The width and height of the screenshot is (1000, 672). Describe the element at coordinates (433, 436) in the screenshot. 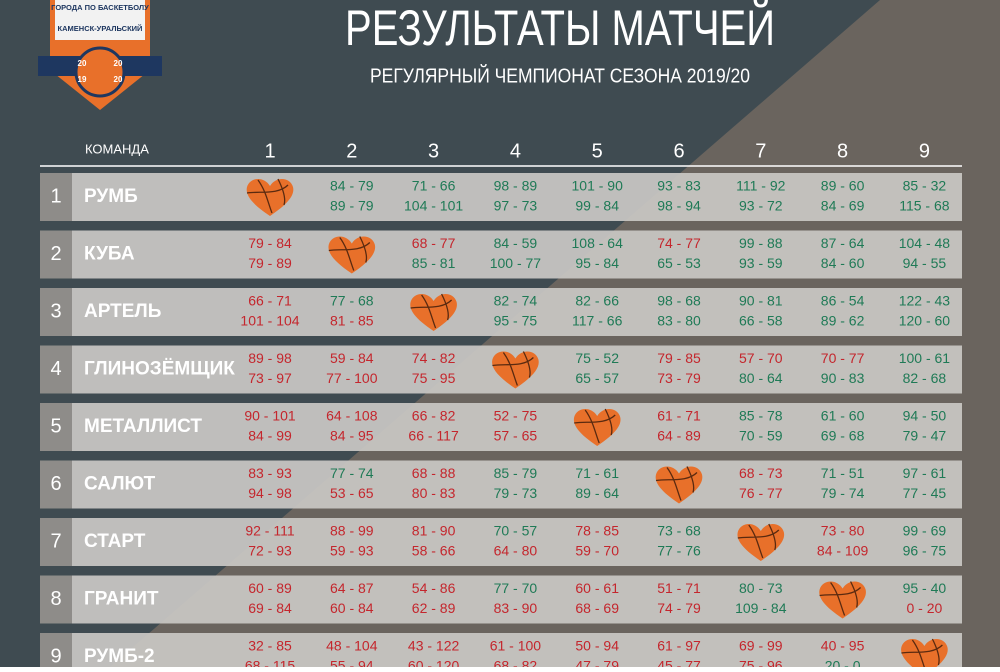

I see `score: 66 - 117` at that location.